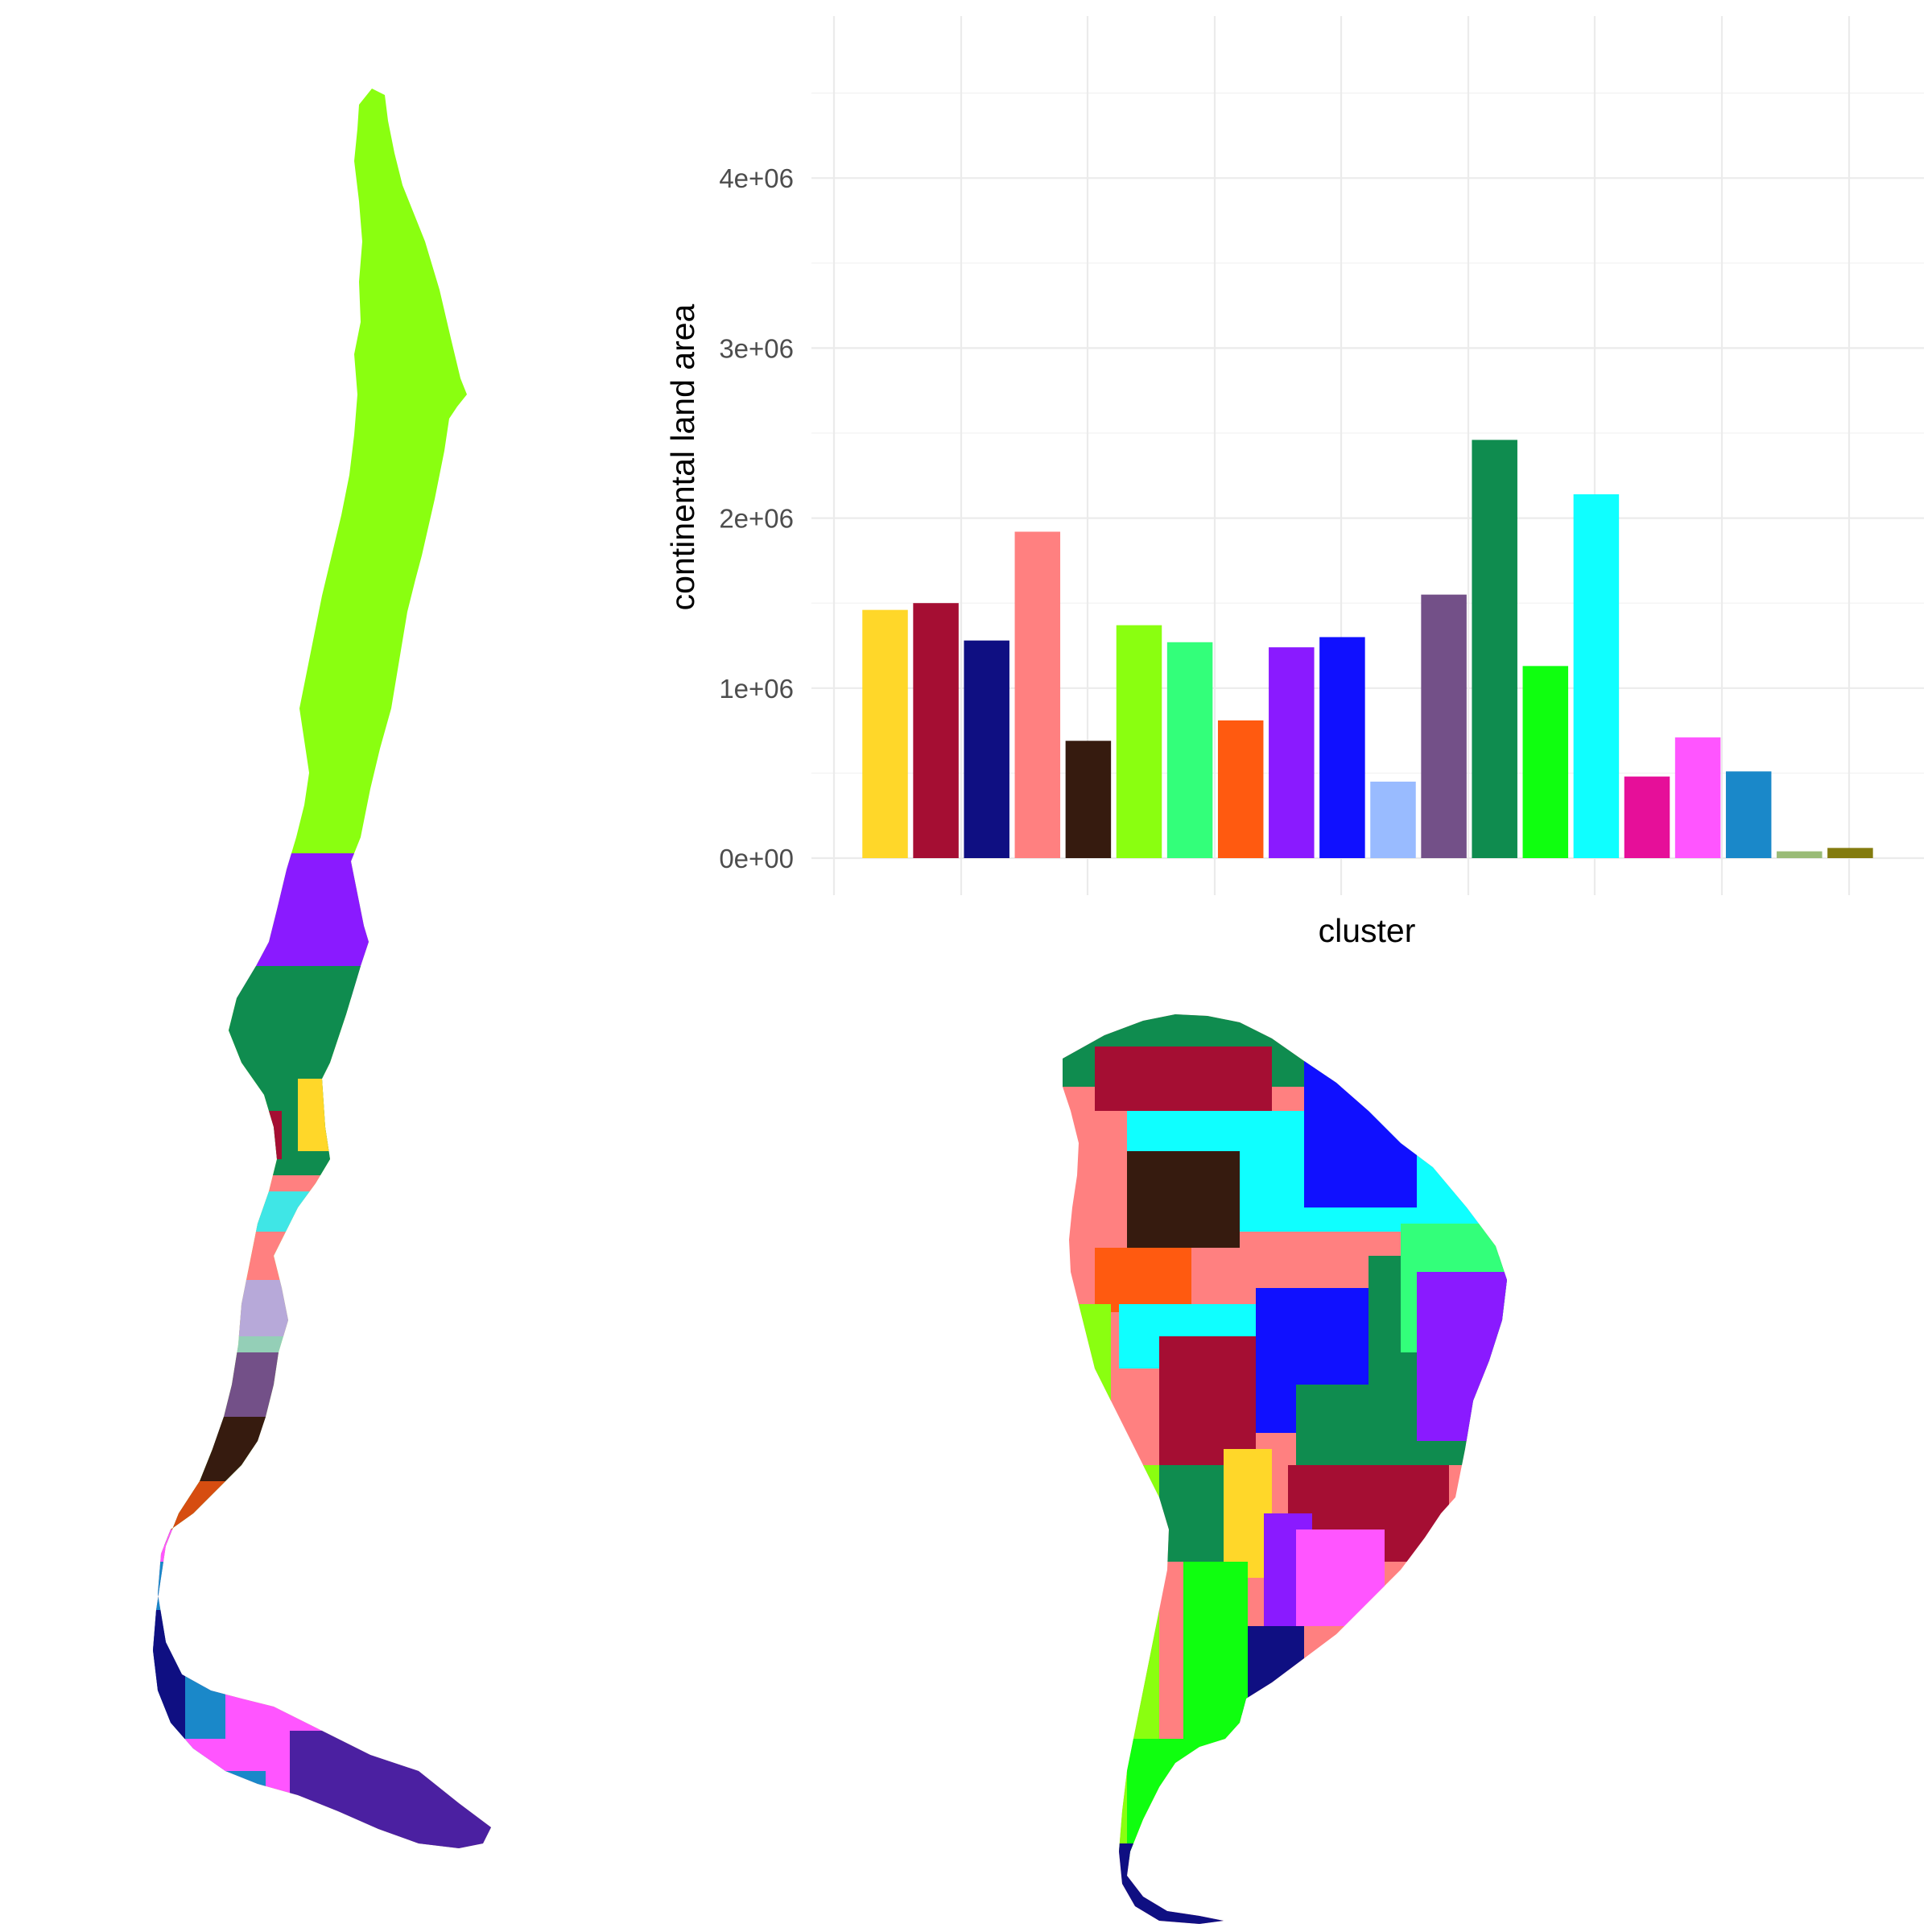  I want to click on y-tick-label: 3e+06, so click(756, 348).